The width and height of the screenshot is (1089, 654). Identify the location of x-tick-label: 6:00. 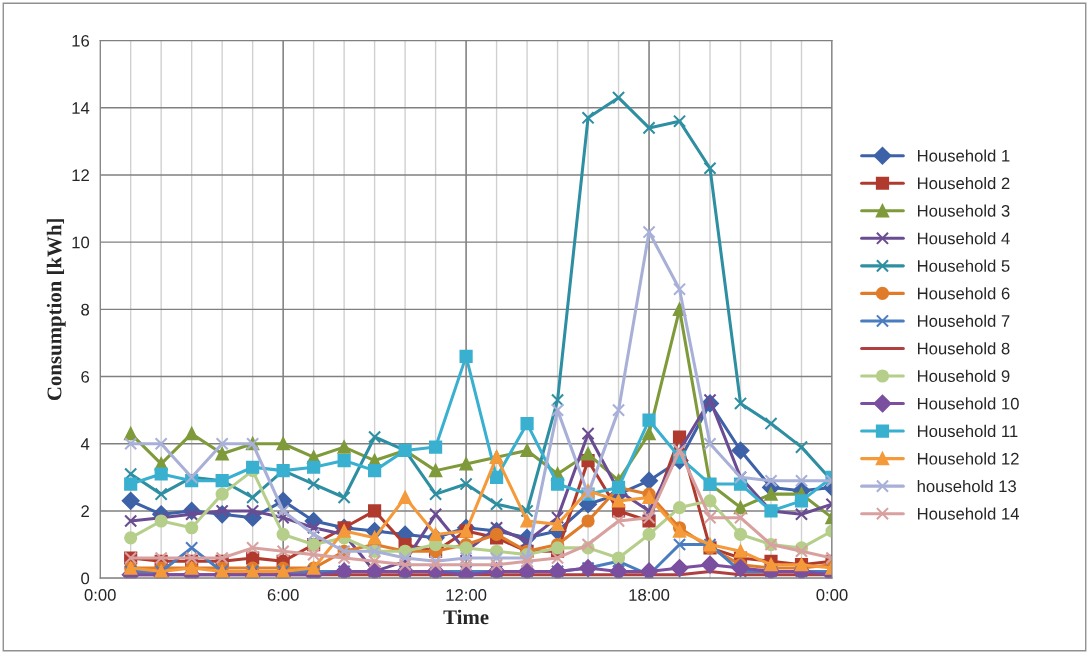
(283, 594).